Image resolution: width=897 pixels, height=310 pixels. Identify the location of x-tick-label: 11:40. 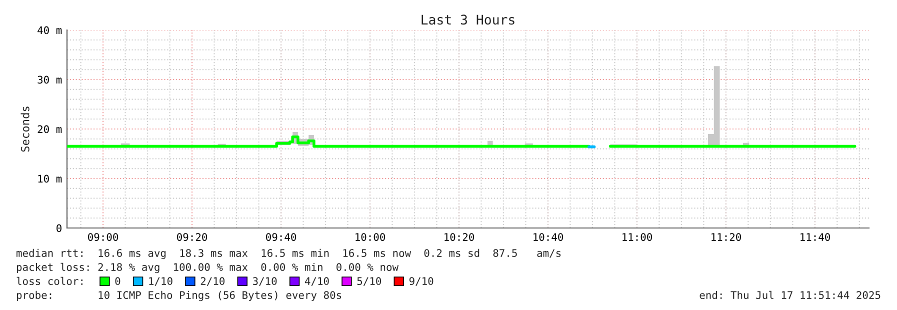
(815, 237).